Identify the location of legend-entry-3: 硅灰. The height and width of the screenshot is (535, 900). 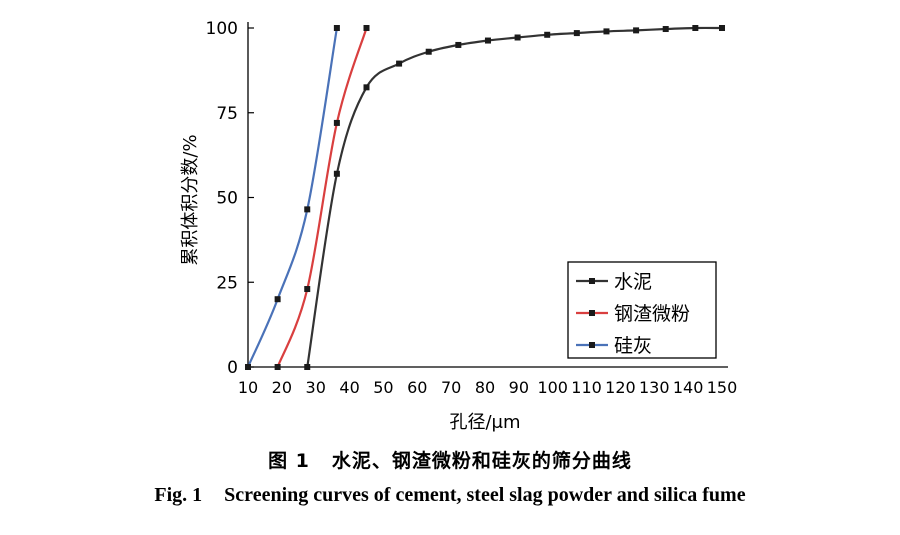
(633, 346).